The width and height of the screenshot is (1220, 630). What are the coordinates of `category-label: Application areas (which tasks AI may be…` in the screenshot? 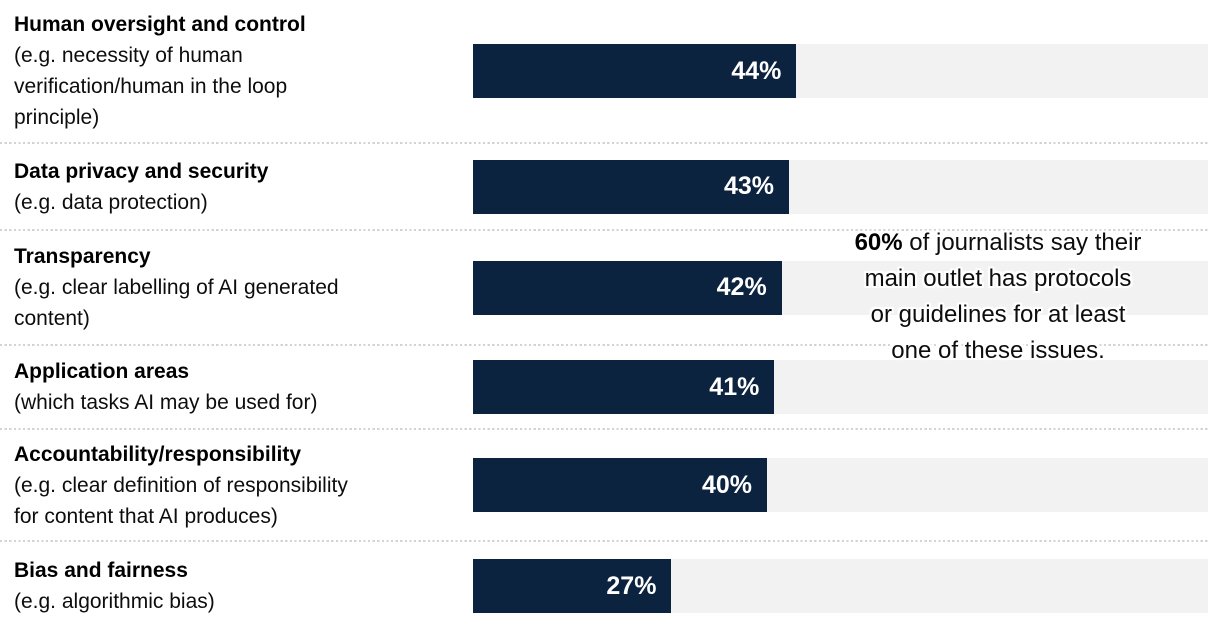 It's located at (236, 387).